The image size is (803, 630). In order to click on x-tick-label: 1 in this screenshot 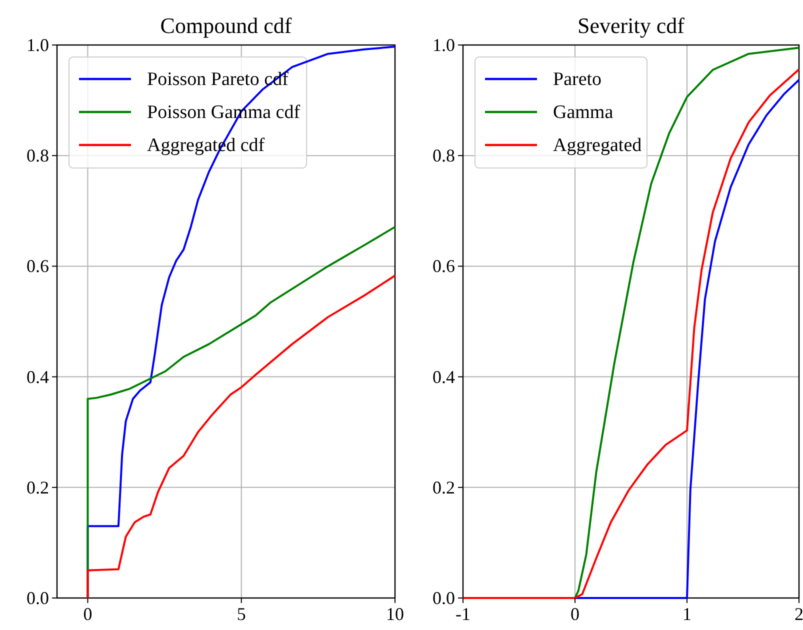, I will do `click(687, 614)`.